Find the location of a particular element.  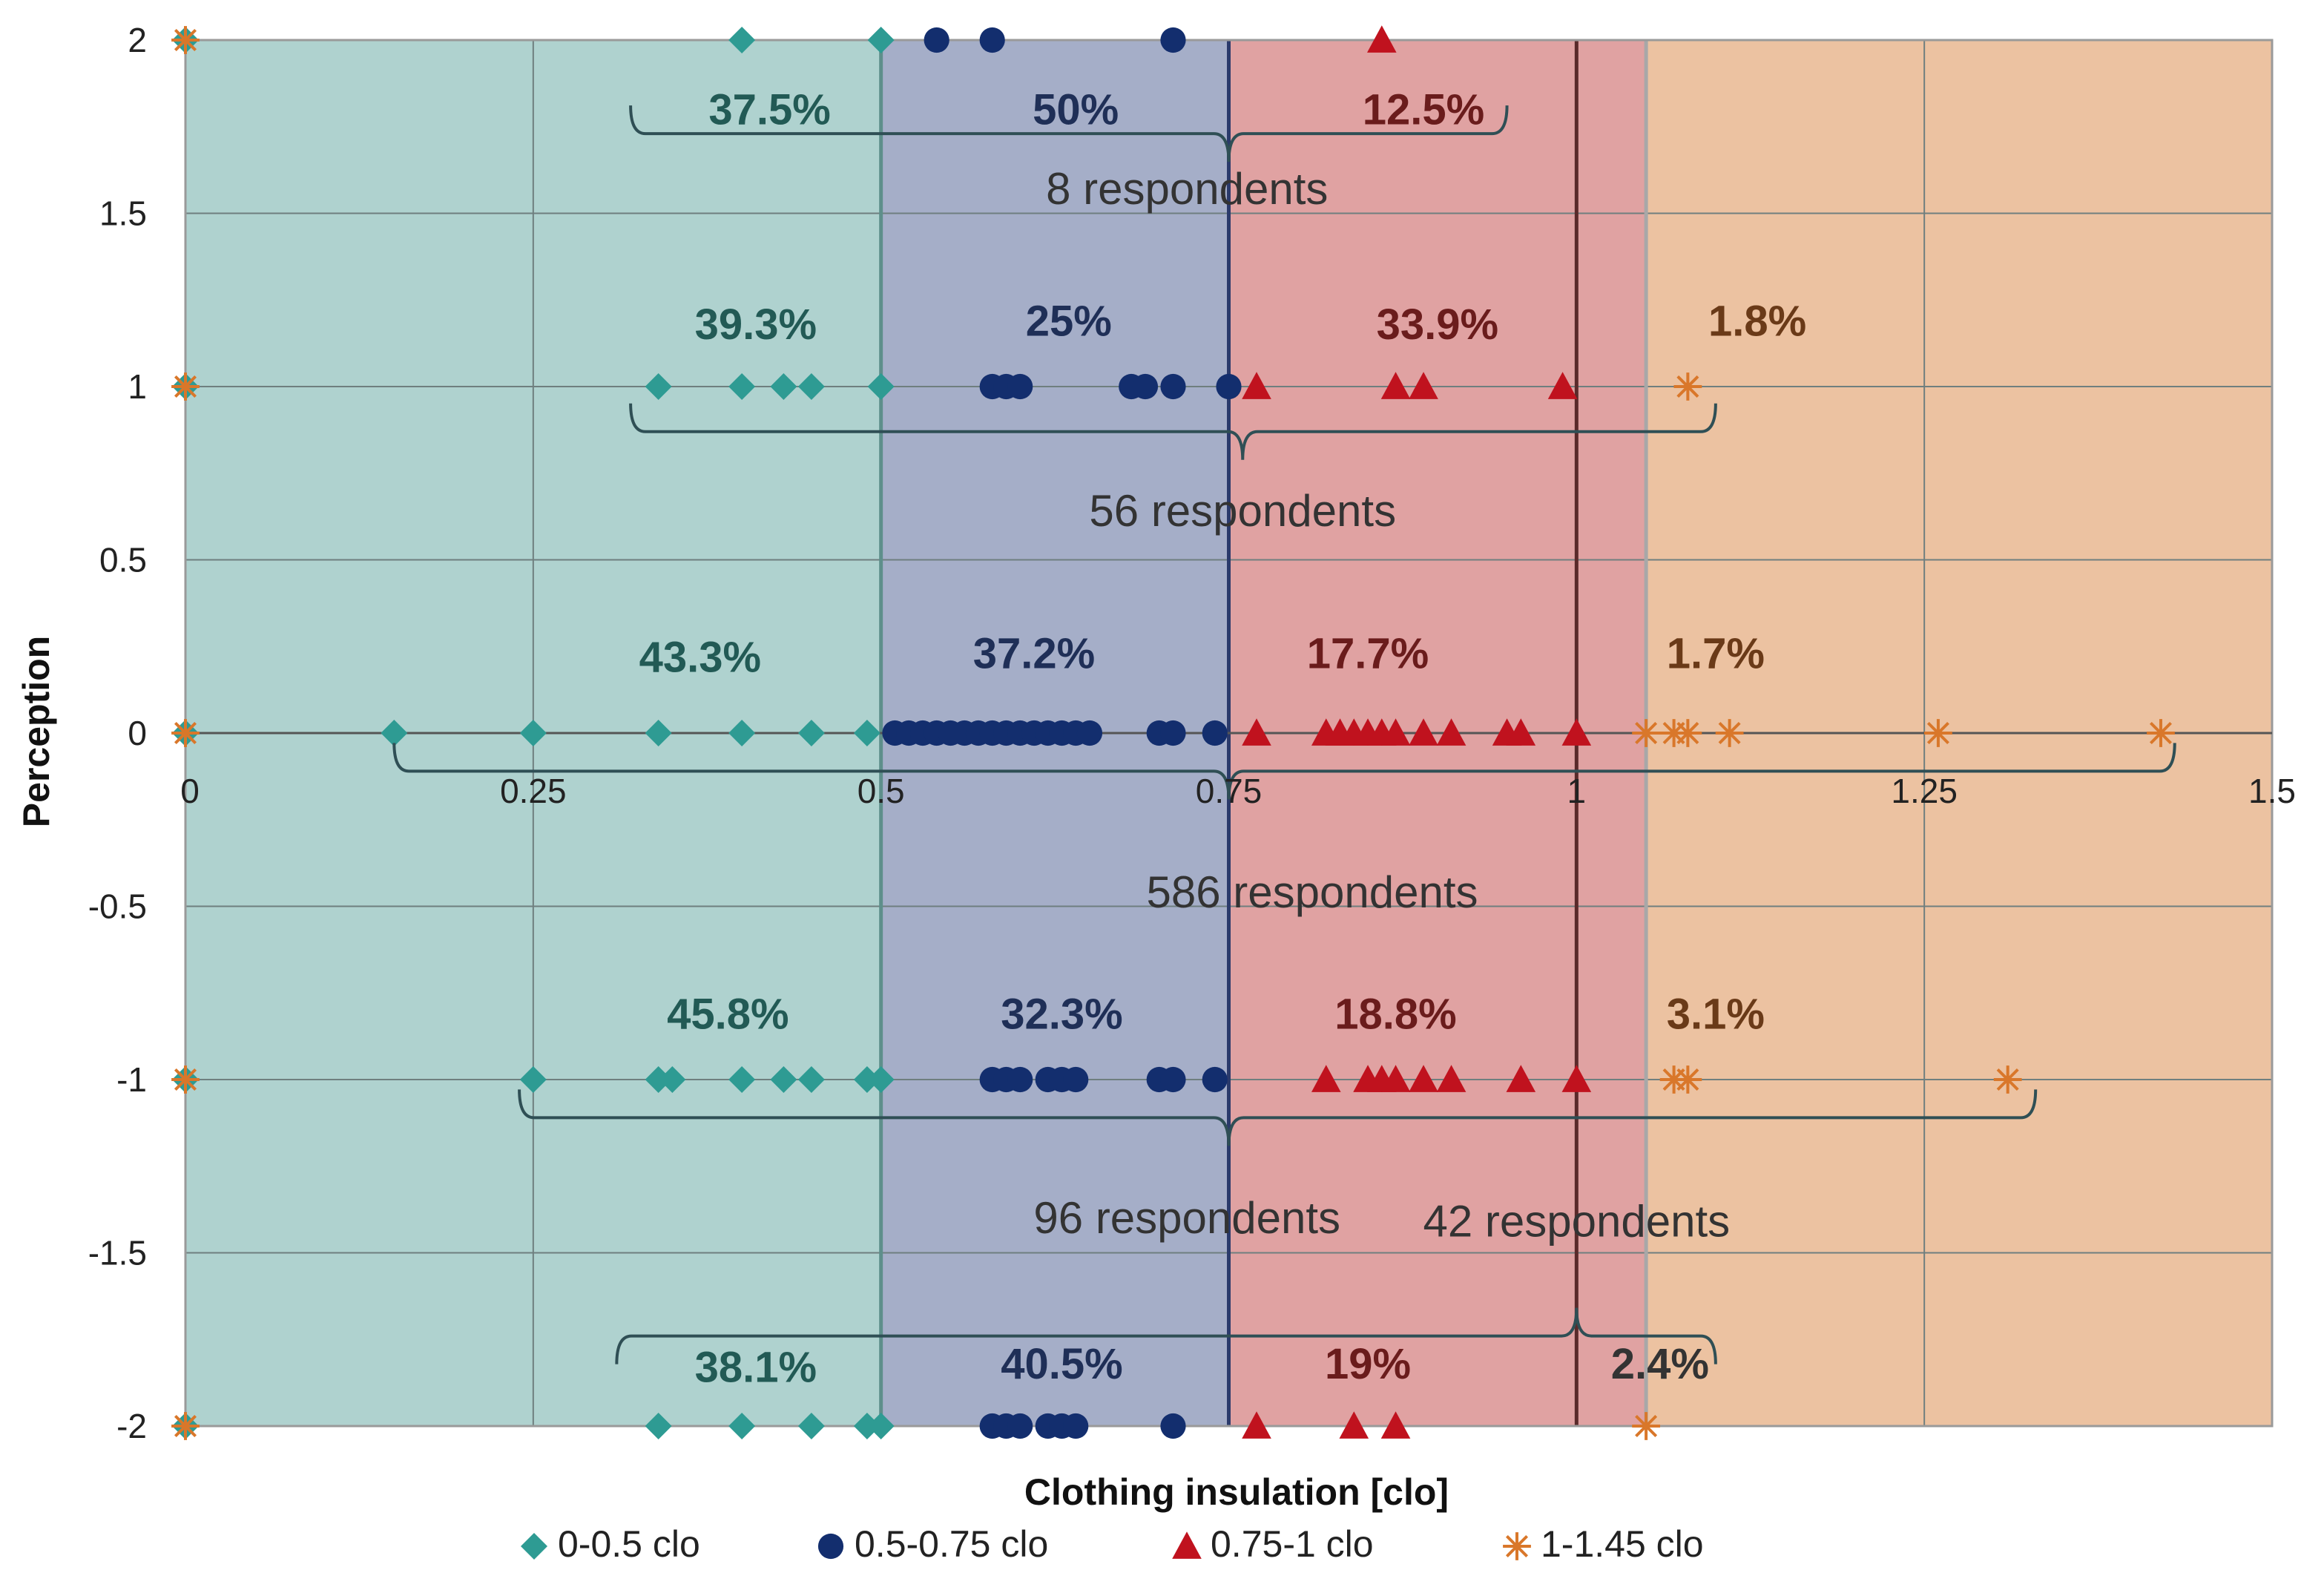

percent-label-14: 45.8% is located at coordinates (728, 1014).